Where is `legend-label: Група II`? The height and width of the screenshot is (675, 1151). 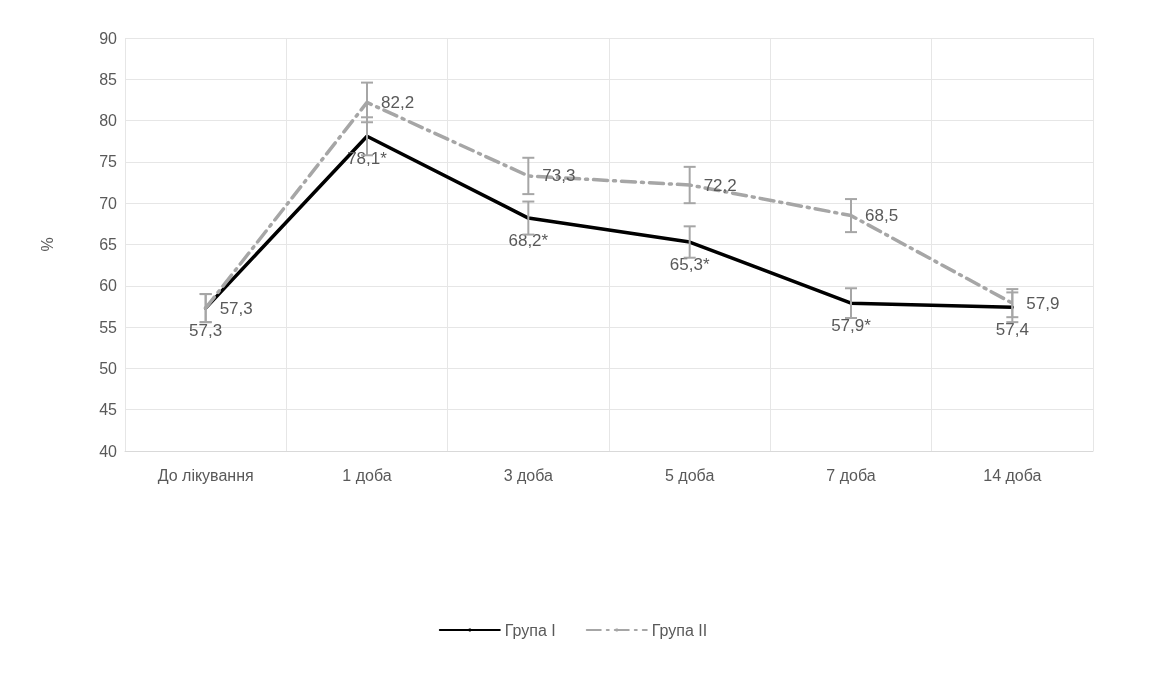
legend-label: Група II is located at coordinates (679, 630).